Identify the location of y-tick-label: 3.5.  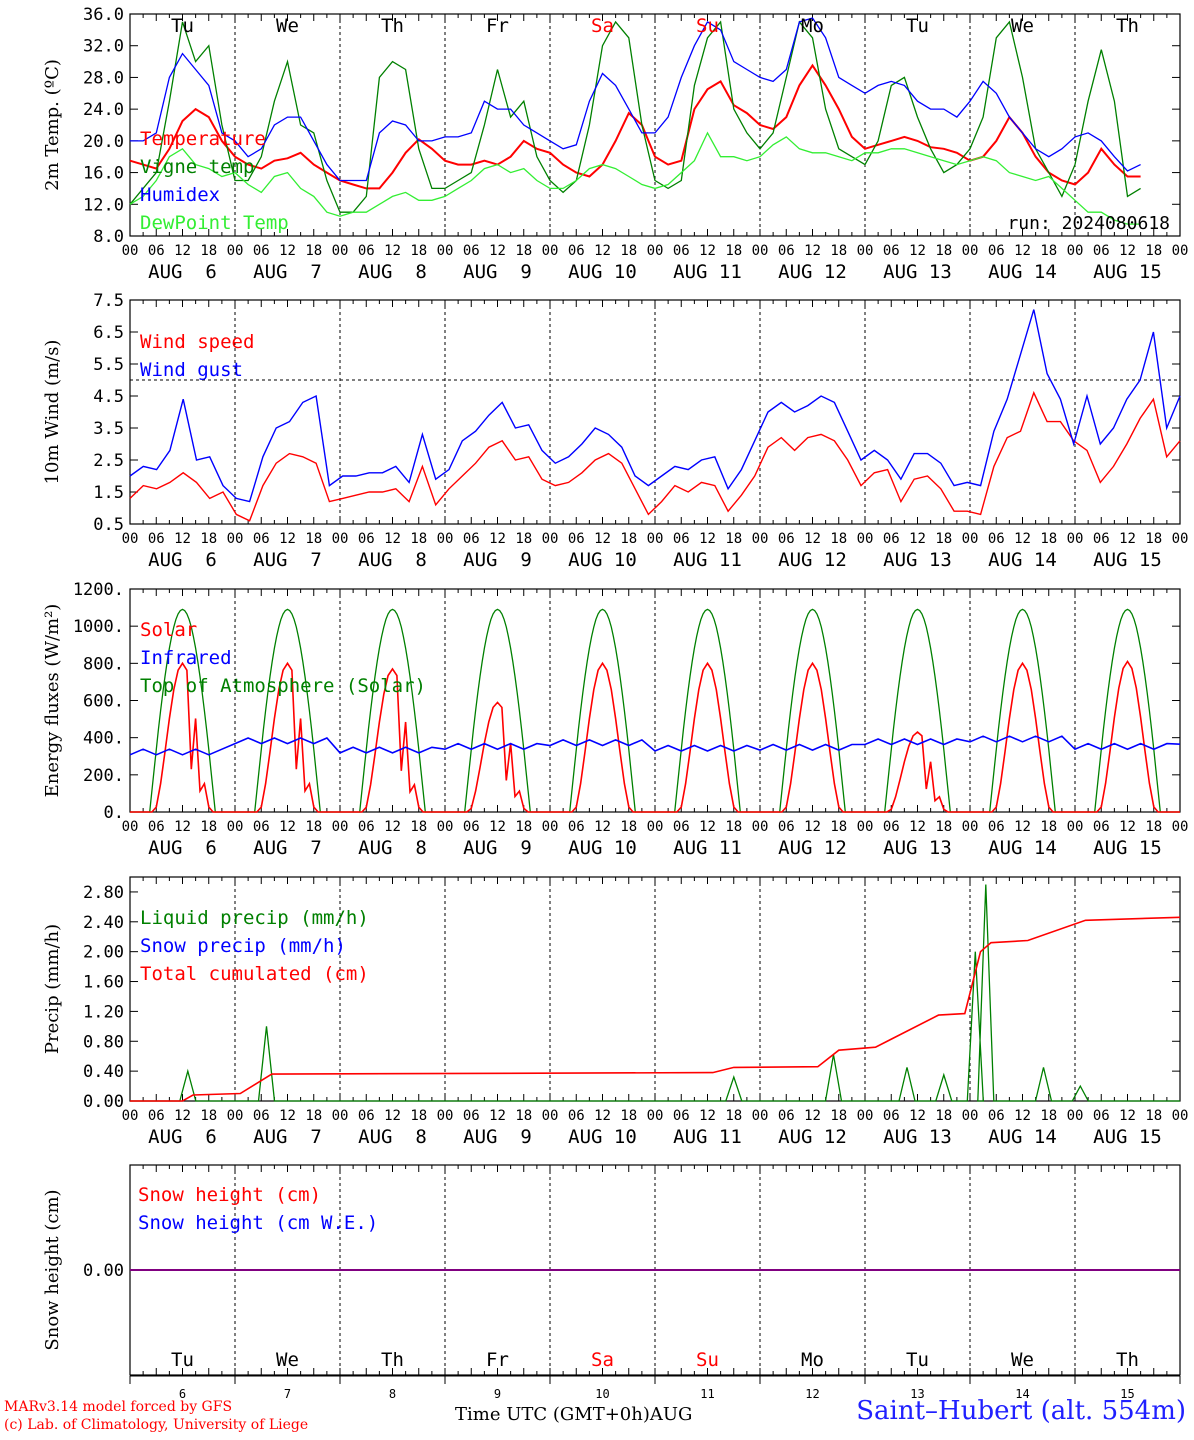
(108, 429).